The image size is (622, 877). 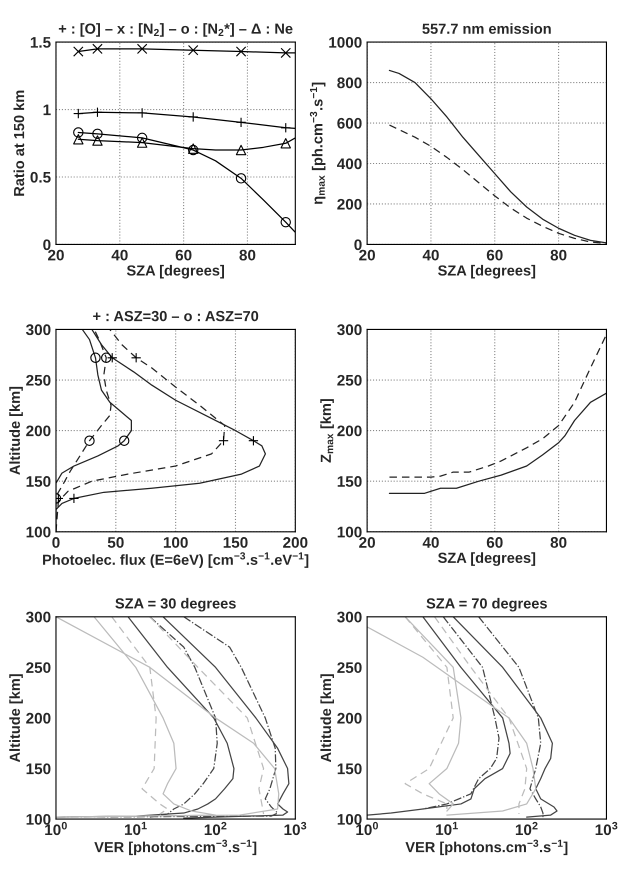 What do you see at coordinates (349, 164) in the screenshot?
I see `y-tick-label: 400` at bounding box center [349, 164].